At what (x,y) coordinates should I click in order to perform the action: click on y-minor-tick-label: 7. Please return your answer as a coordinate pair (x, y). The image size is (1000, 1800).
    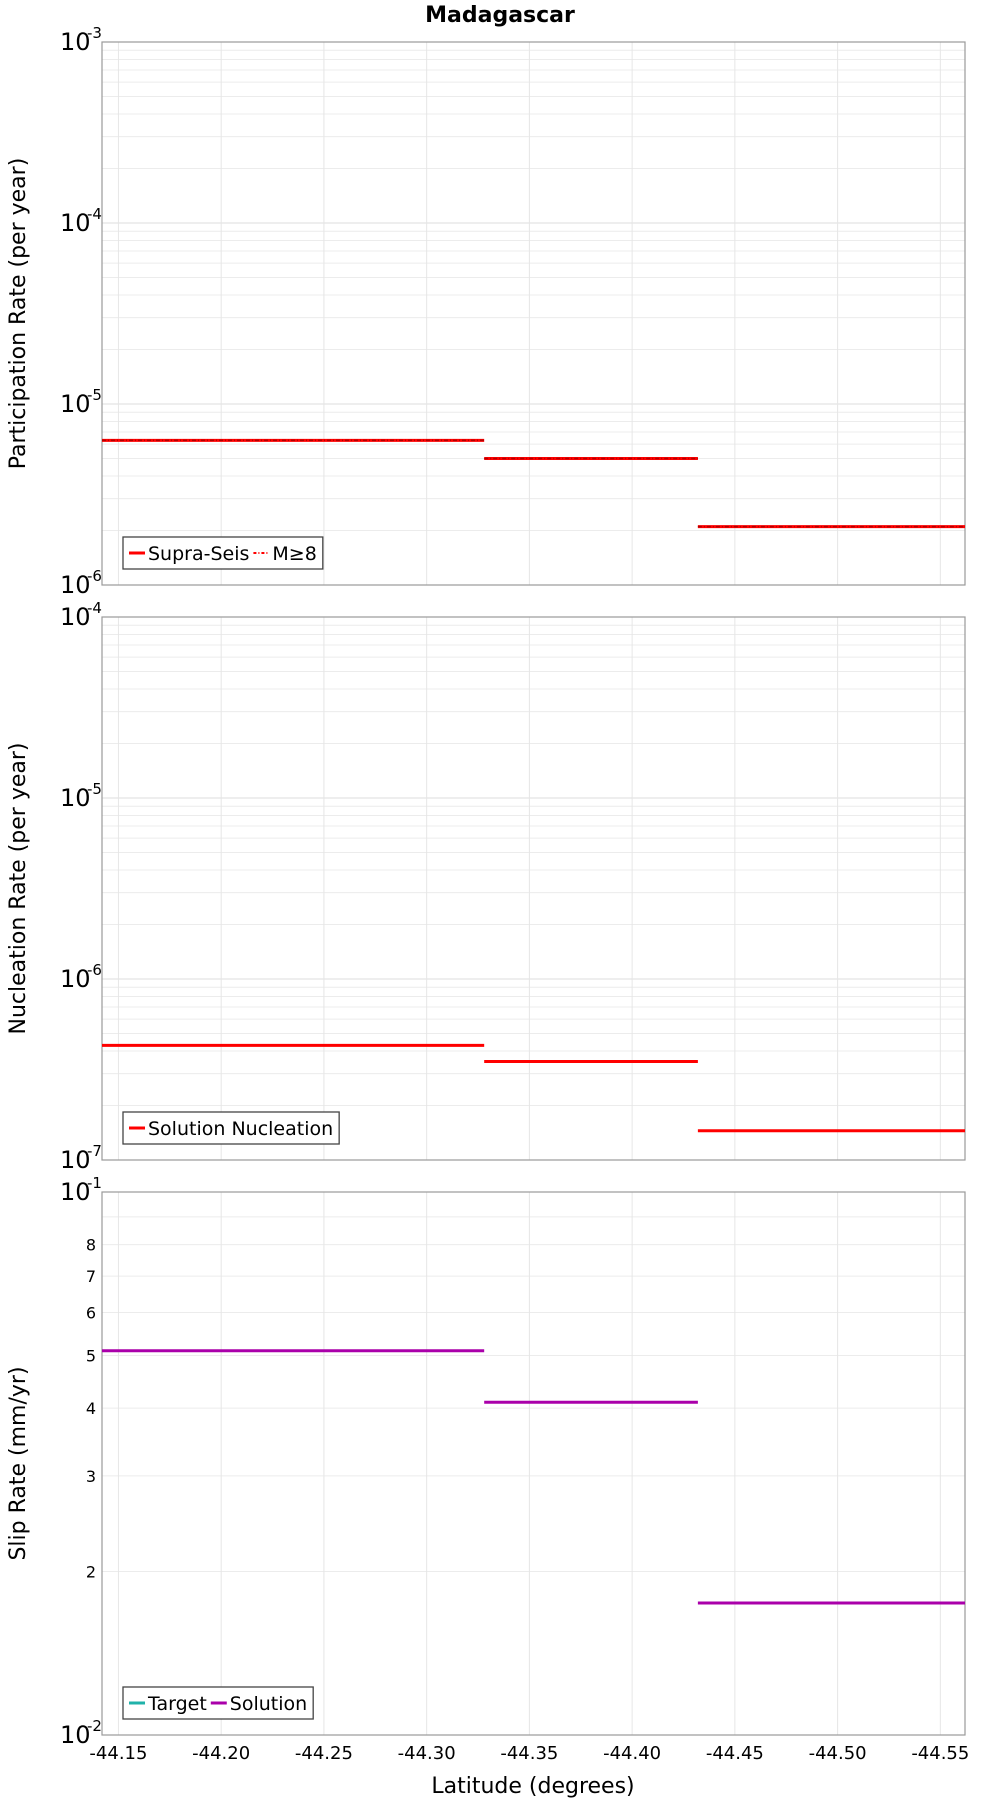
    Looking at the image, I should click on (91, 1276).